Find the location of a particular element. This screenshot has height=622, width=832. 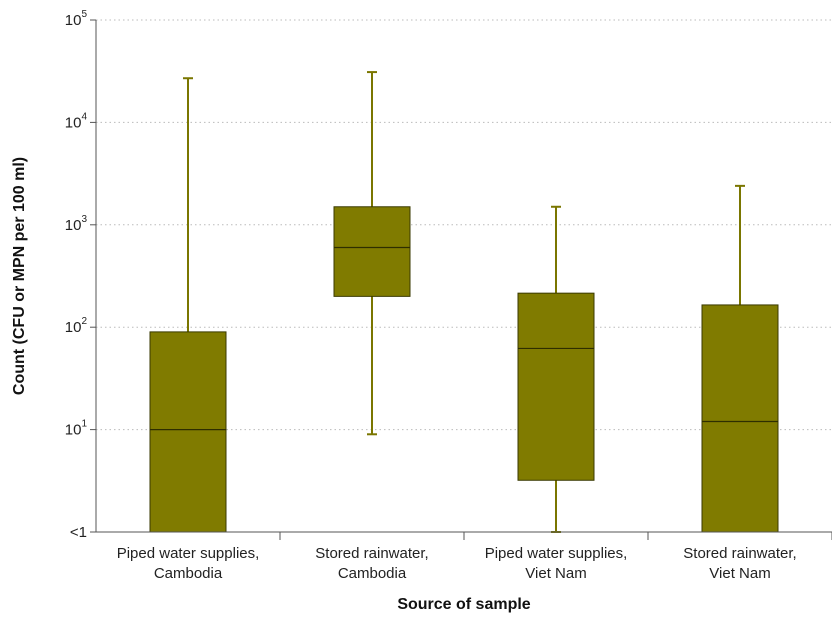

y-tick-label: 10² is located at coordinates (76, 326).